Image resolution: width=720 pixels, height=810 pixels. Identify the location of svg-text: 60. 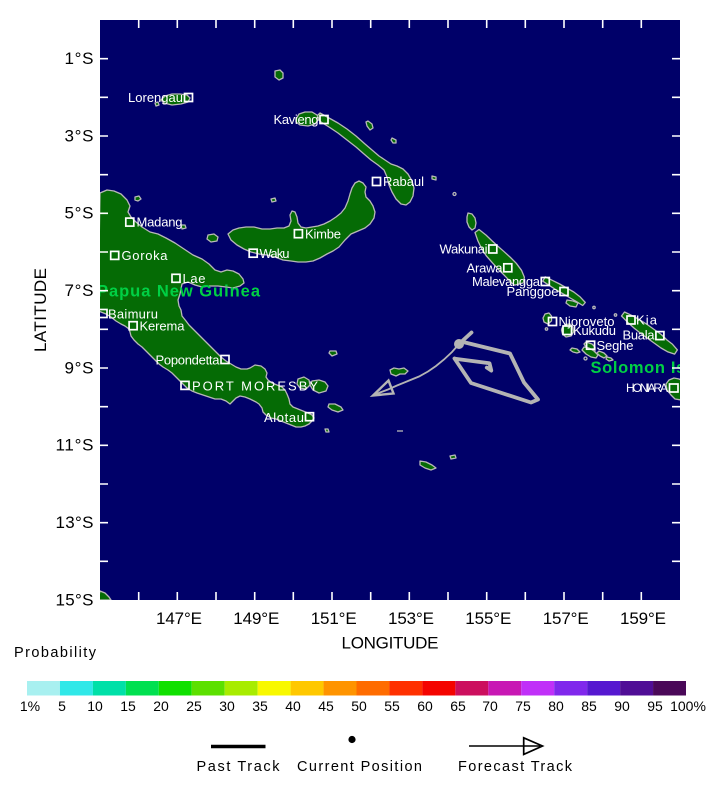
(425, 706).